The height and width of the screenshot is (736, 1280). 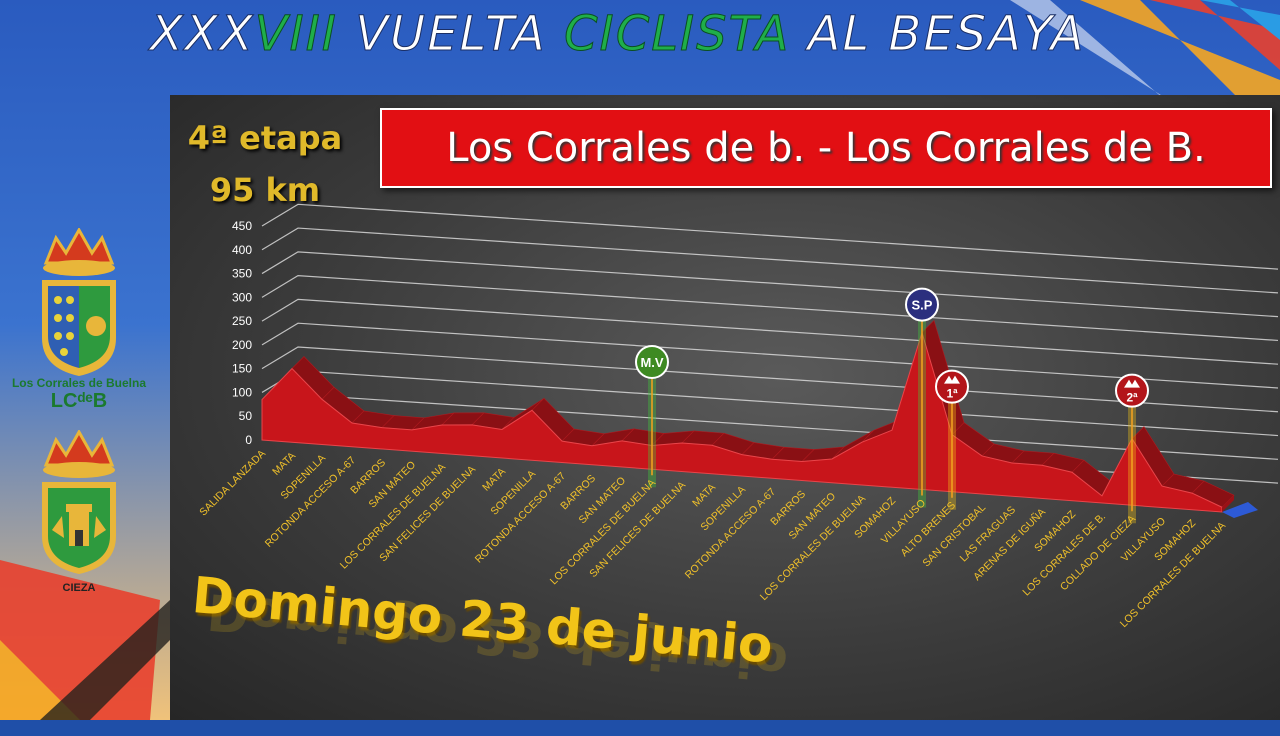 I want to click on profile-end-cap, so click(x=1228, y=503).